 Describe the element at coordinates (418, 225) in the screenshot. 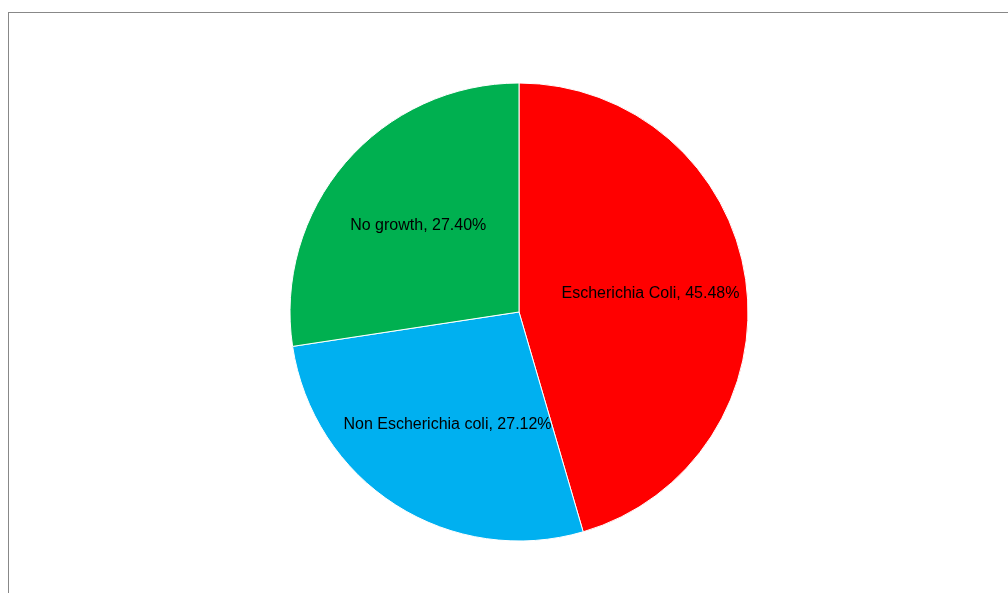

I see `slice-label: No growth, 27.40%` at that location.